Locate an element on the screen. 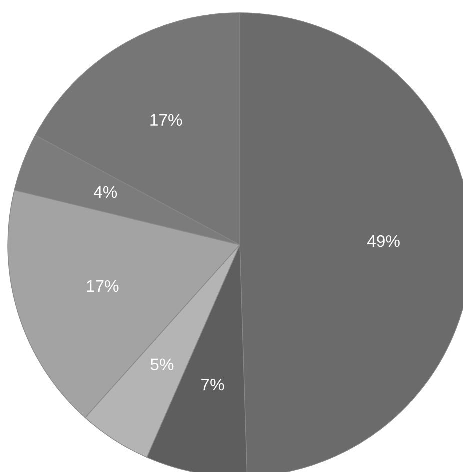  data-label: 5% is located at coordinates (162, 364).